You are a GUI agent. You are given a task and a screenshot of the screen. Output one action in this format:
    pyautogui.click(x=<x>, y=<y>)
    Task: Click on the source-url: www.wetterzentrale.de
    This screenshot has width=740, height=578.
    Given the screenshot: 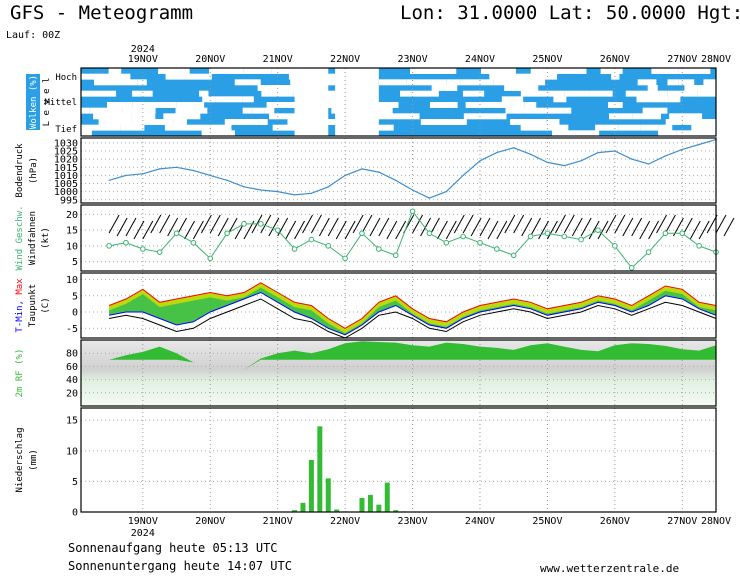 What is the action you would take?
    pyautogui.click(x=610, y=568)
    